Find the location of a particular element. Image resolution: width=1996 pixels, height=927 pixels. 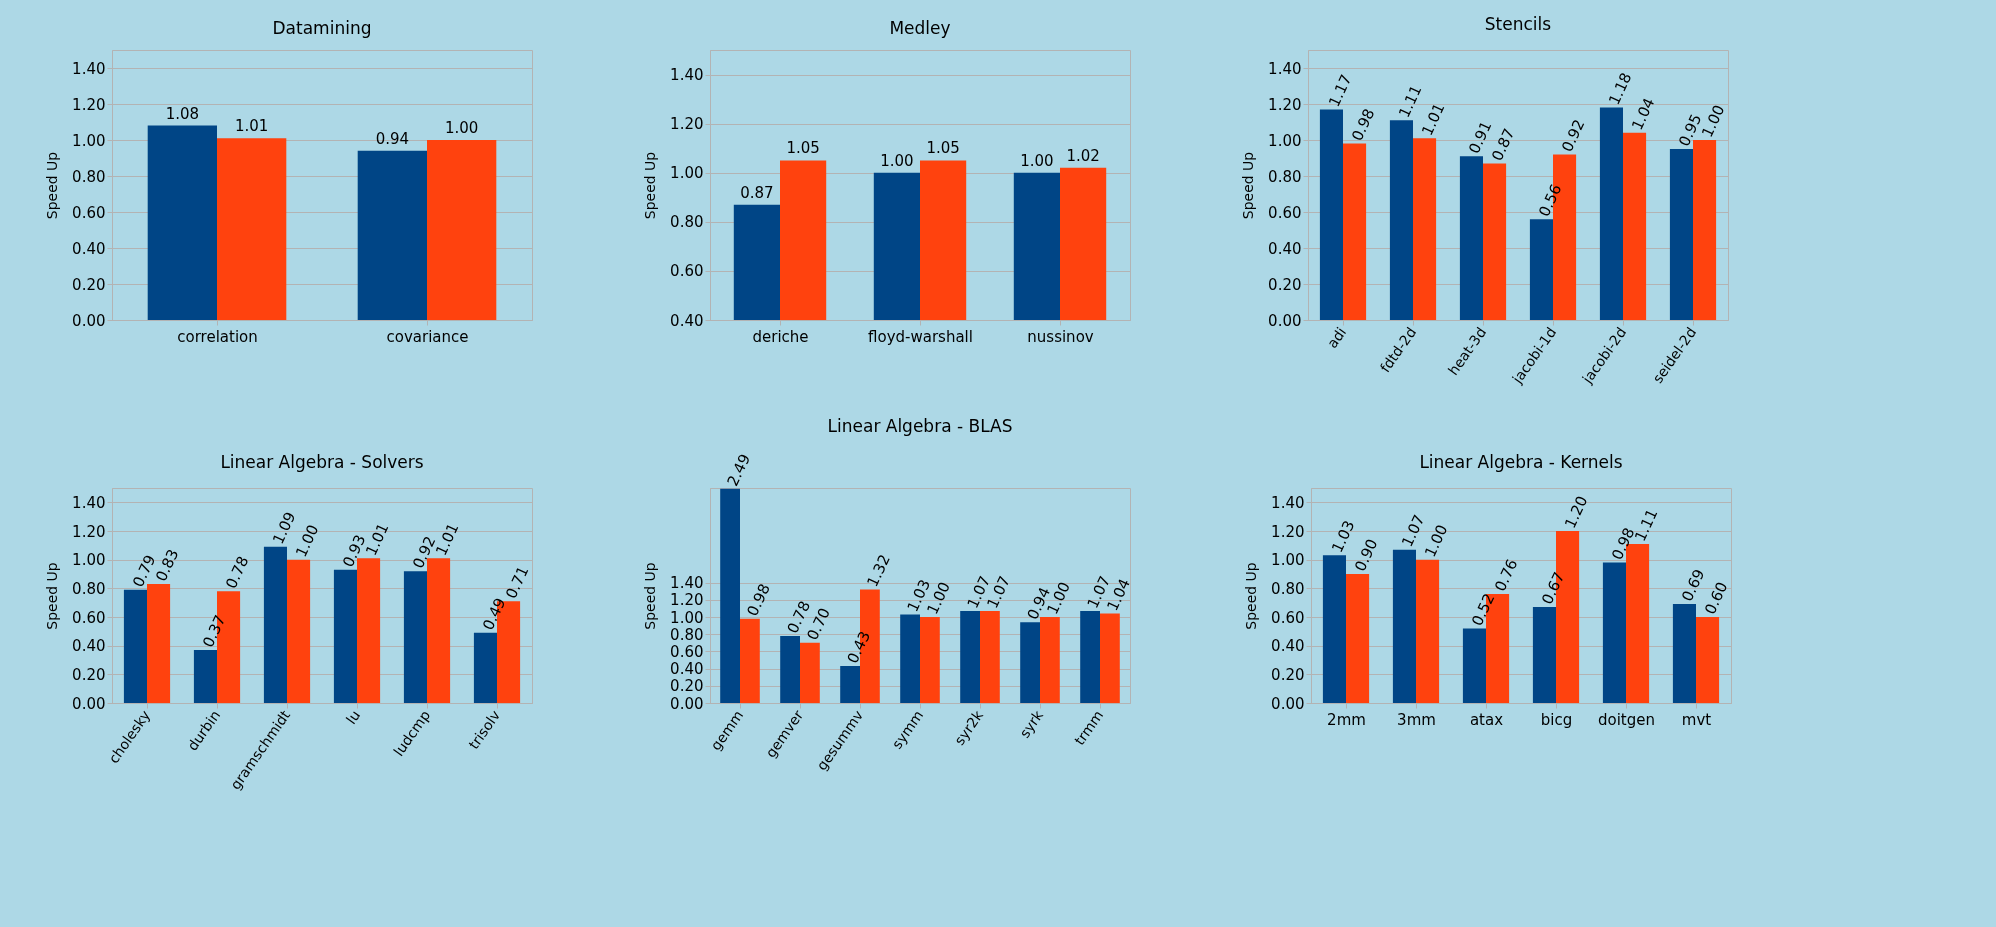

x-tick-label: lu is located at coordinates (353, 717).